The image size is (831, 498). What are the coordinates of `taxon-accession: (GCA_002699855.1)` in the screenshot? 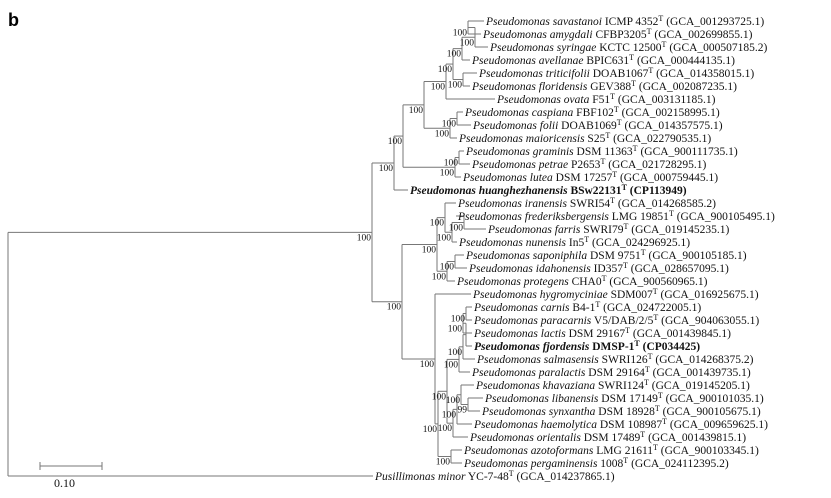 It's located at (703, 35).